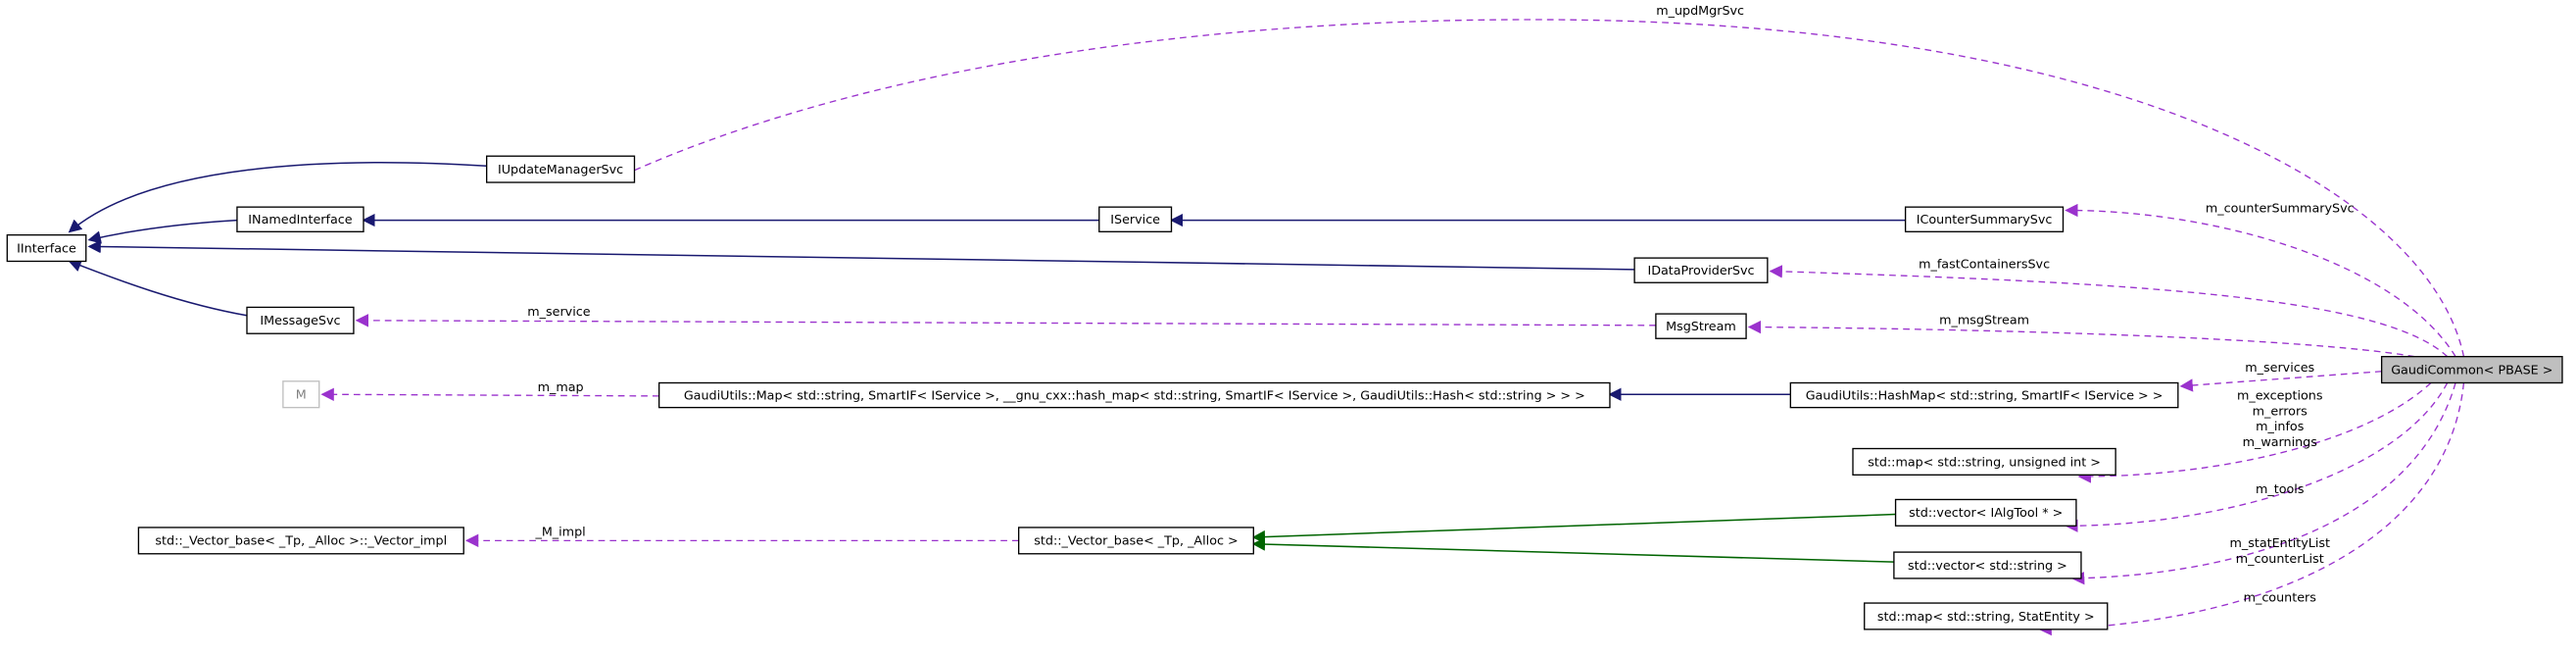 Image resolution: width=2576 pixels, height=654 pixels. What do you see at coordinates (1700, 11) in the screenshot?
I see `edge-label: m_updMgrSvc` at bounding box center [1700, 11].